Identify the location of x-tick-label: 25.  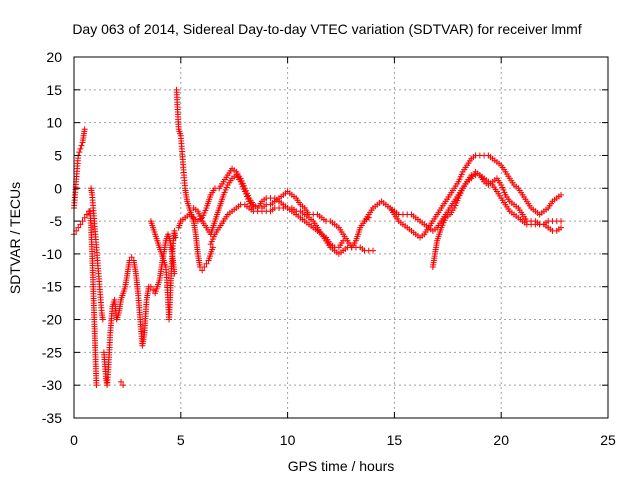
(608, 440).